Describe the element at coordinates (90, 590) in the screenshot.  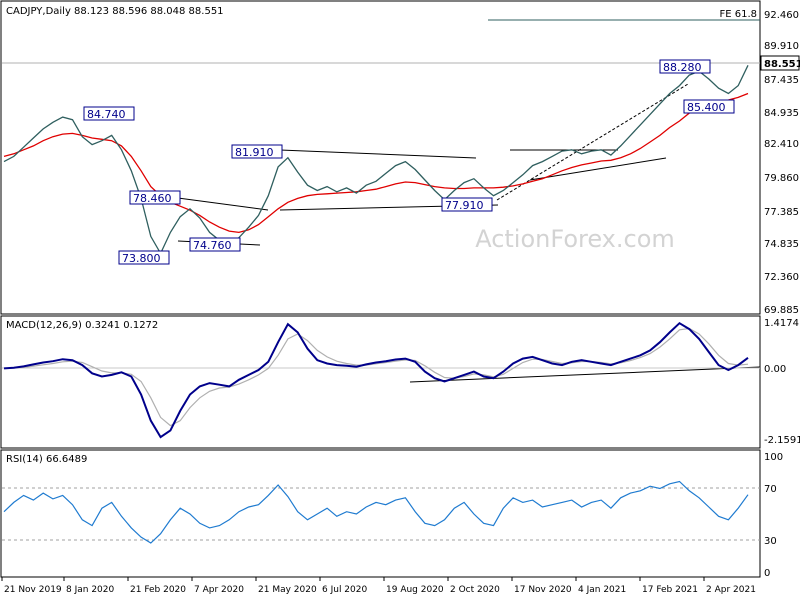
I see `x-tick-label: 8 Jan 2020` at that location.